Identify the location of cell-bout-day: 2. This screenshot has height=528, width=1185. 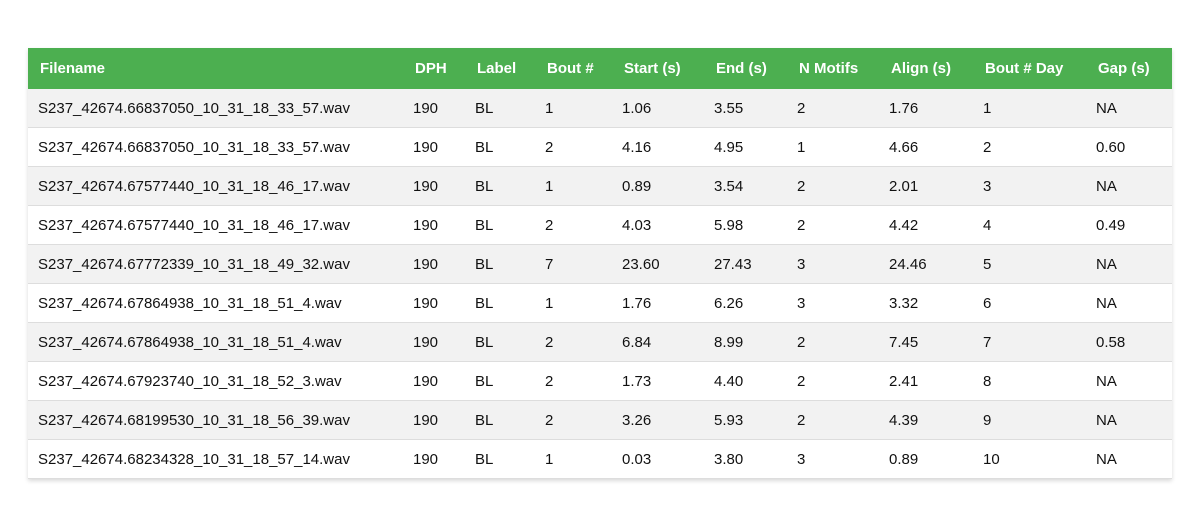
(1029, 147).